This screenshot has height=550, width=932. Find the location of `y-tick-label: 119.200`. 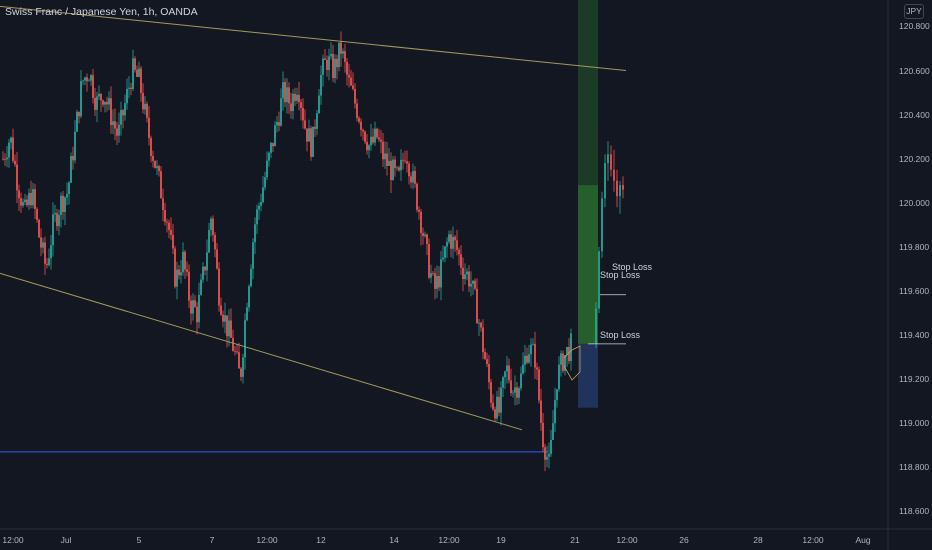

y-tick-label: 119.200 is located at coordinates (914, 379).